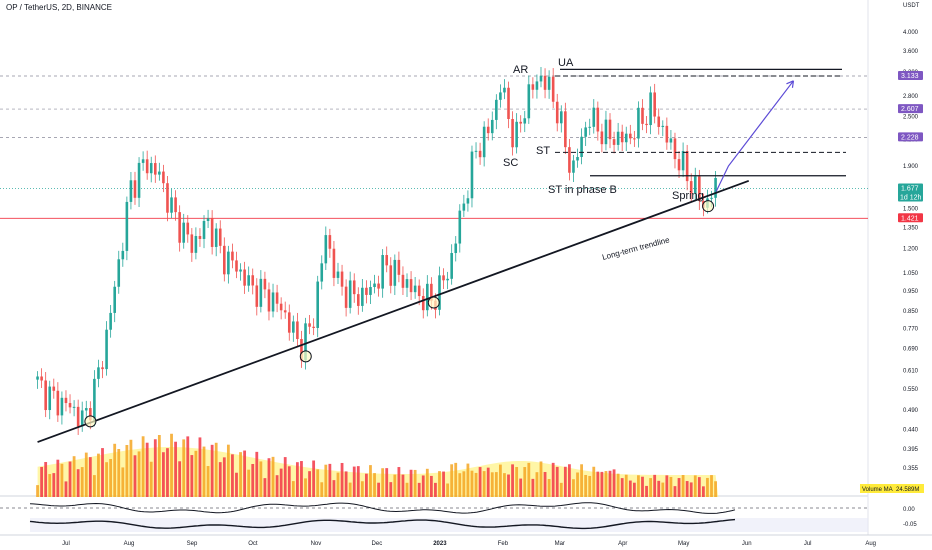  Describe the element at coordinates (909, 510) in the screenshot. I see `oscillator-tick: 0.00` at that location.